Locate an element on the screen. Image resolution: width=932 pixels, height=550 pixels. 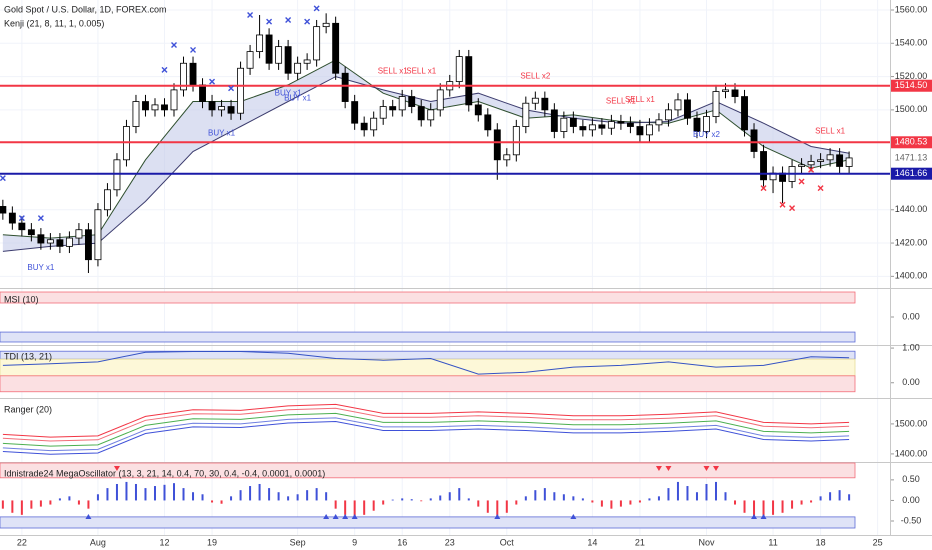
y-tick-label: 1.00 is located at coordinates (911, 347).